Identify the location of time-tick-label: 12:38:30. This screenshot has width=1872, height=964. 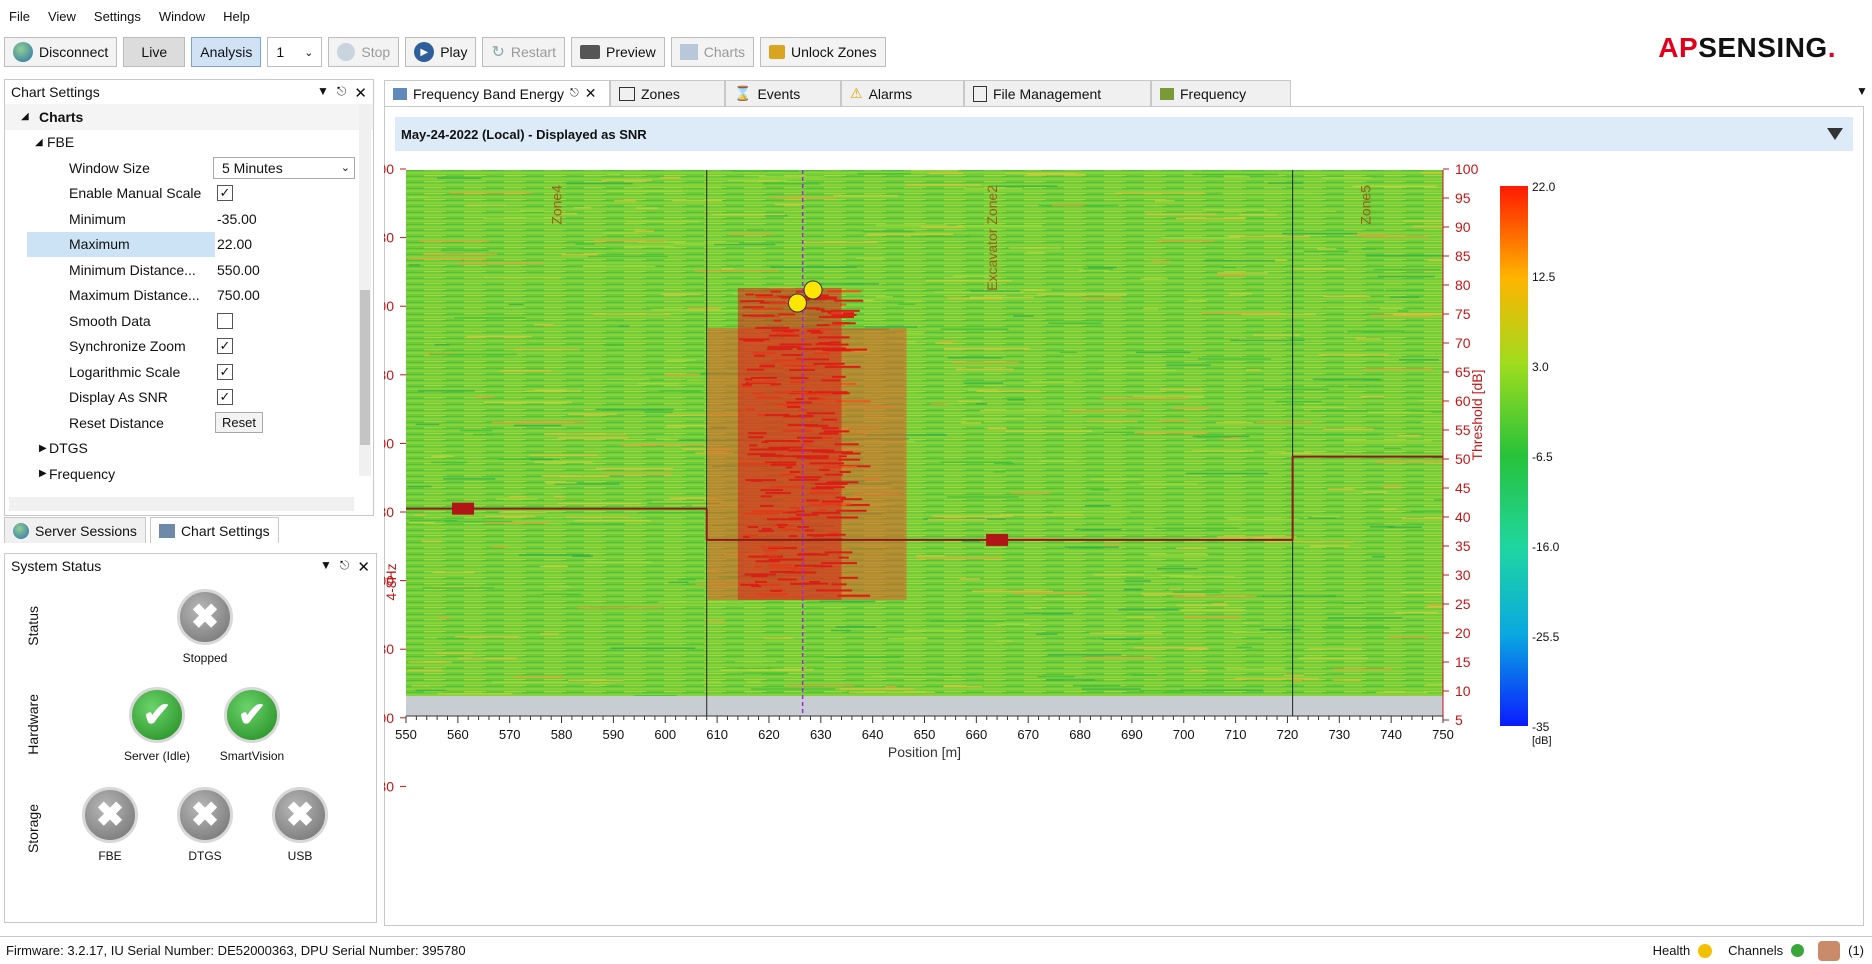
(389, 786).